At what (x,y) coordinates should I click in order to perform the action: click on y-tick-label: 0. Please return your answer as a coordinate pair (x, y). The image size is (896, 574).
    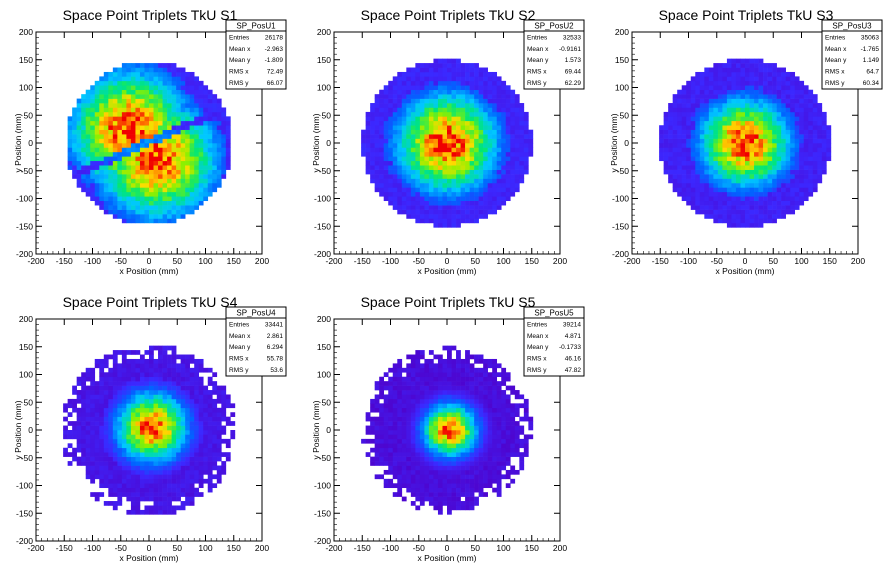
    Looking at the image, I should click on (30, 430).